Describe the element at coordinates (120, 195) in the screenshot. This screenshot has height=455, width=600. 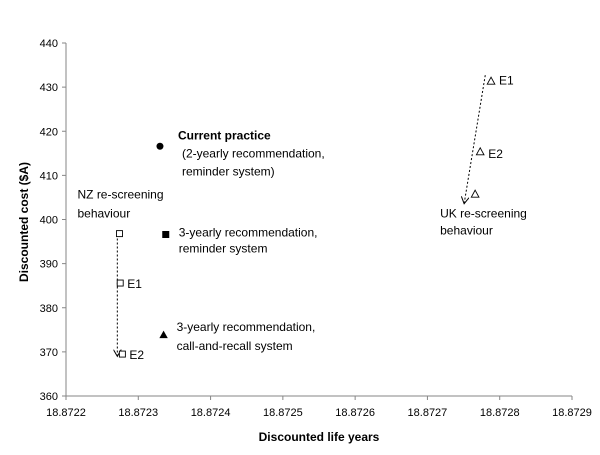
I see `nz-group-label-line: NZ re-screening` at that location.